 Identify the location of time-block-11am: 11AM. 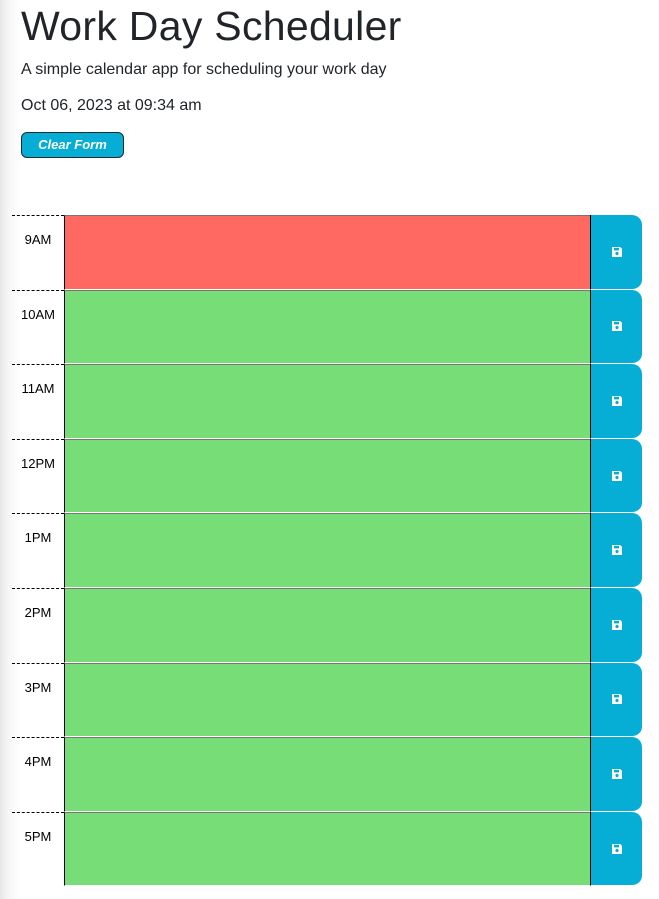
(327, 401).